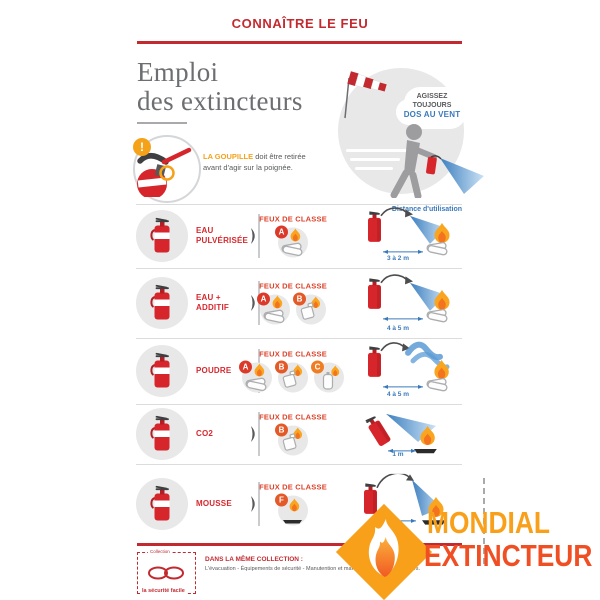 Image resolution: width=600 pixels, height=600 pixels. What do you see at coordinates (300, 23) in the screenshot?
I see `poster-header-title: CONNAÎTRE LE FEU` at bounding box center [300, 23].